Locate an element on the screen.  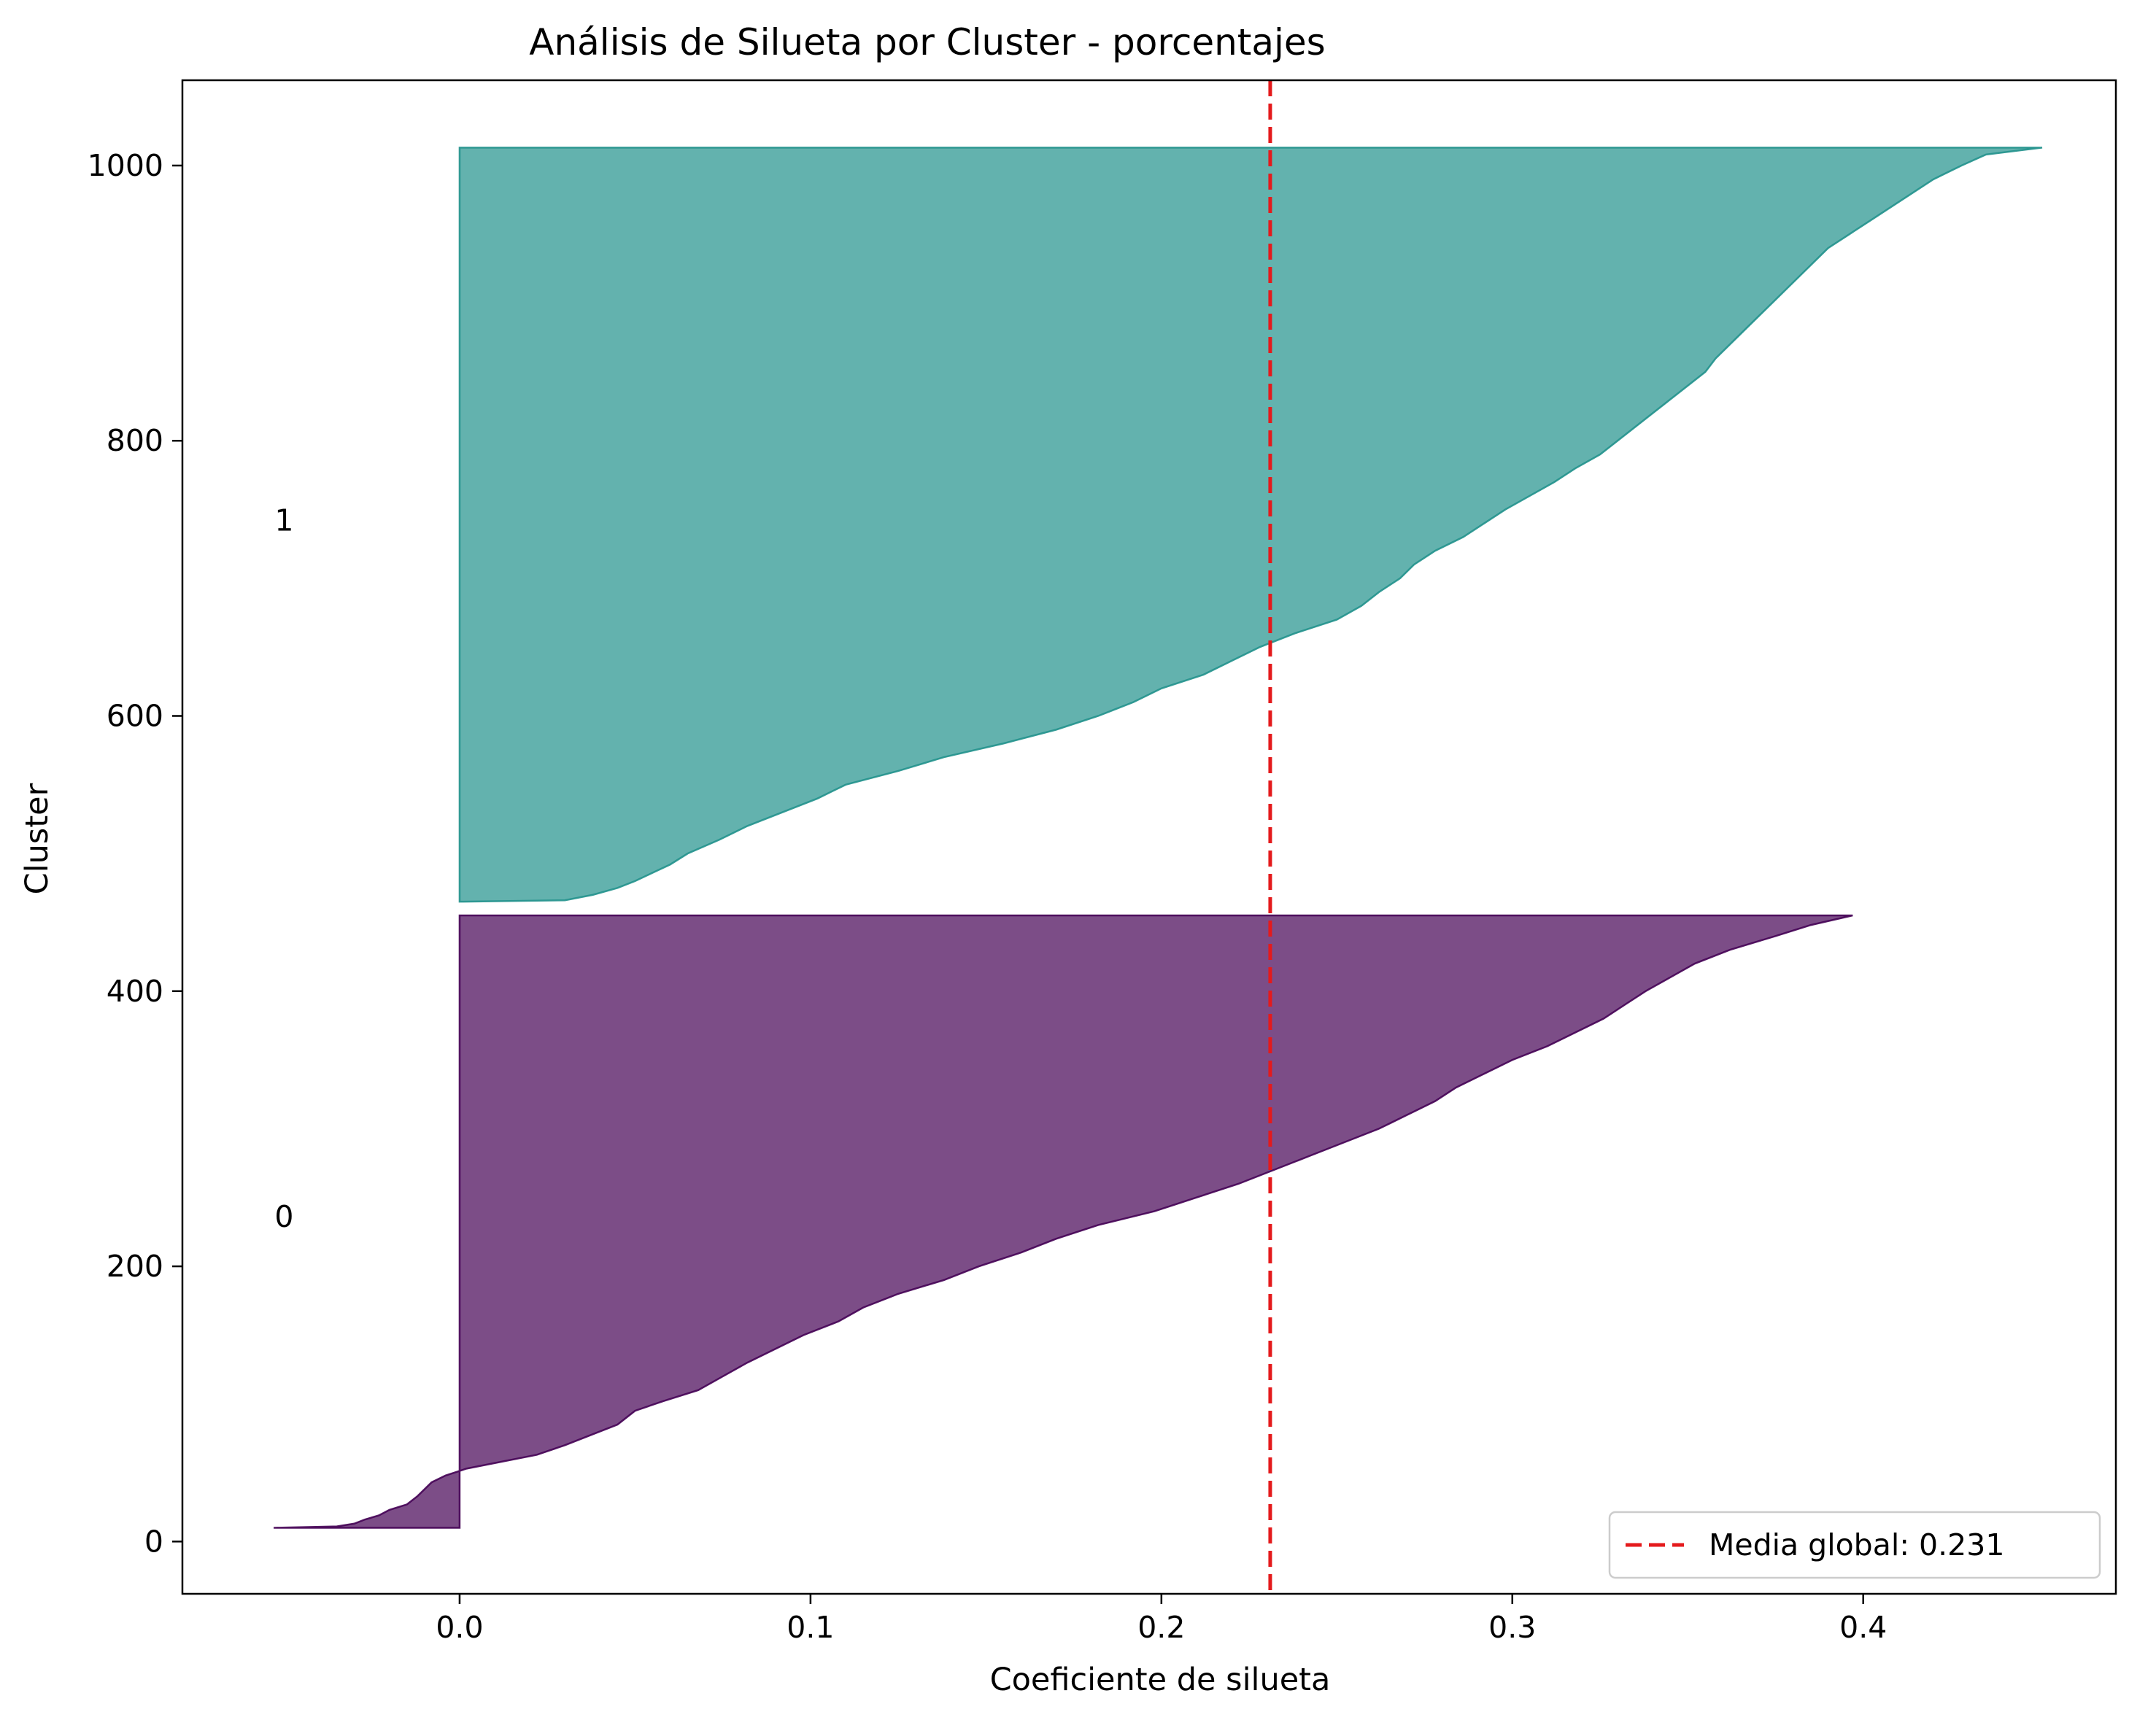
y-tick-label: 1000 is located at coordinates (125, 165).